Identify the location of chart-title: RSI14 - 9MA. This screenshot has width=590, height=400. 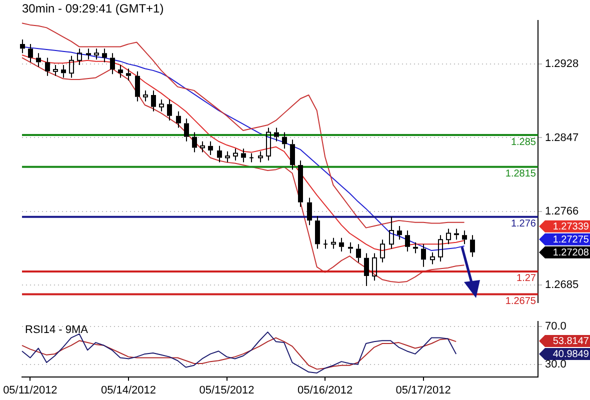
(57, 330).